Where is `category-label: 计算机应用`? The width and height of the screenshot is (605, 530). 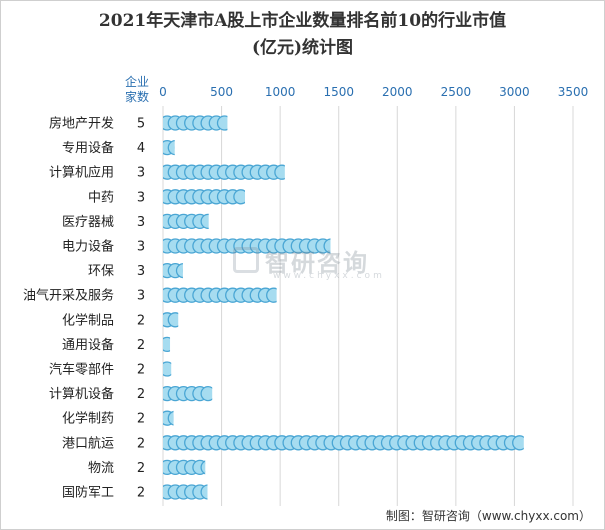
category-label: 计算机应用 is located at coordinates (81, 173).